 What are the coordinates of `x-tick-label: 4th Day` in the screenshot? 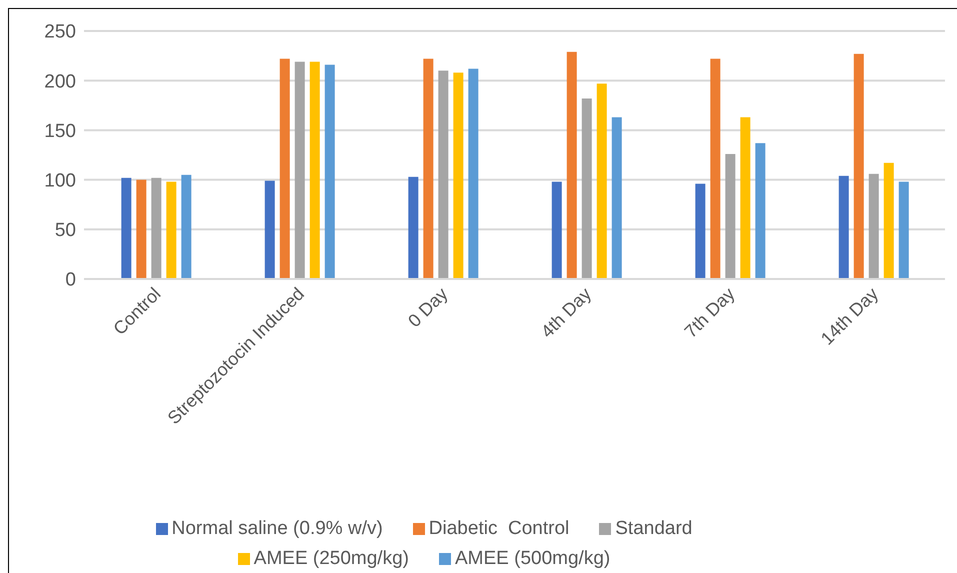 It's located at (566, 313).